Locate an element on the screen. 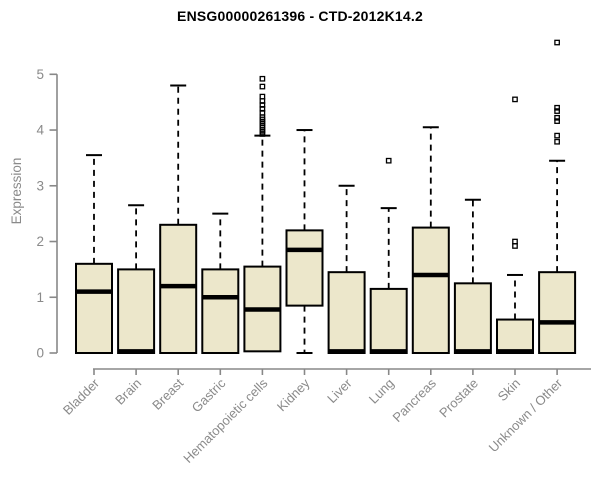 The height and width of the screenshot is (500, 600). y-axis: 0 1 2 3 4 5 is located at coordinates (47, 214).